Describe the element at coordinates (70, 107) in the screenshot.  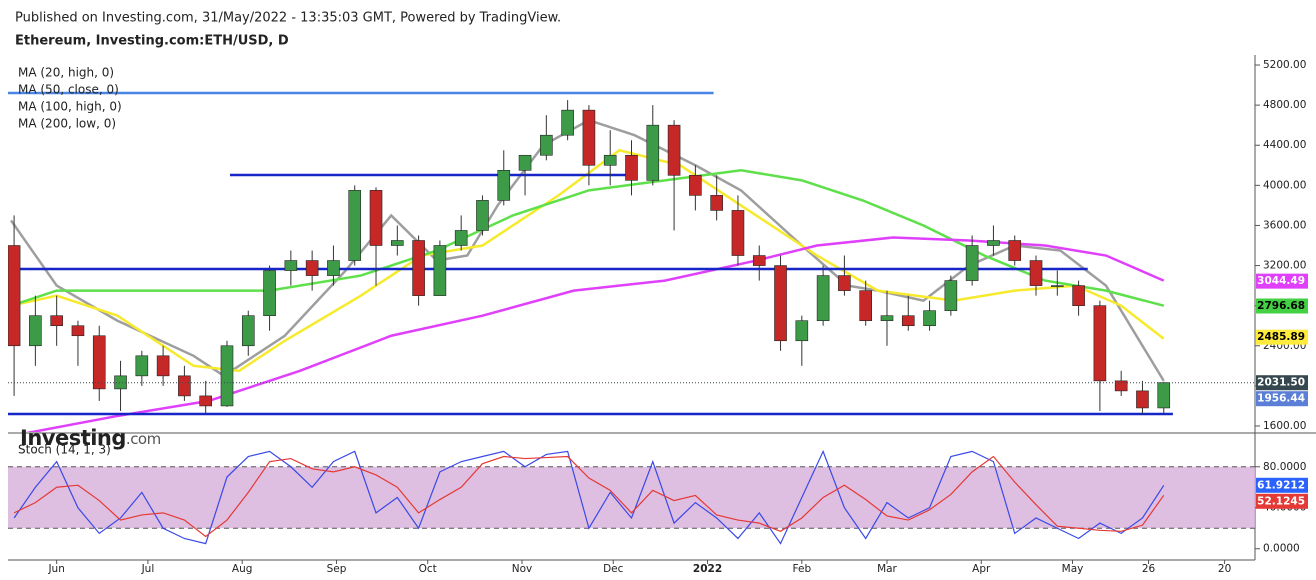
I see `legend-entry: MA (100, high, 0)` at that location.